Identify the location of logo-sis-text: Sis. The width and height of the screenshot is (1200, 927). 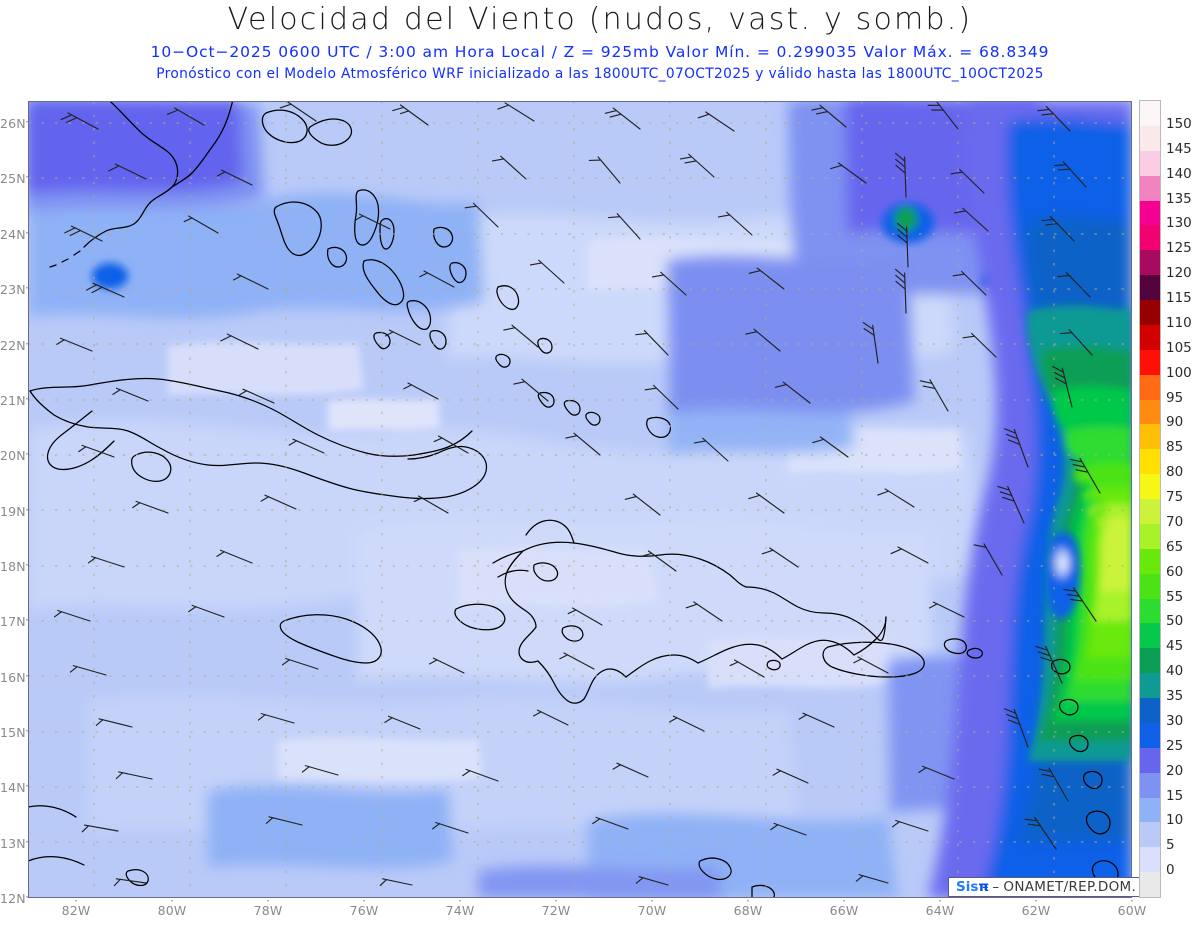
(967, 887).